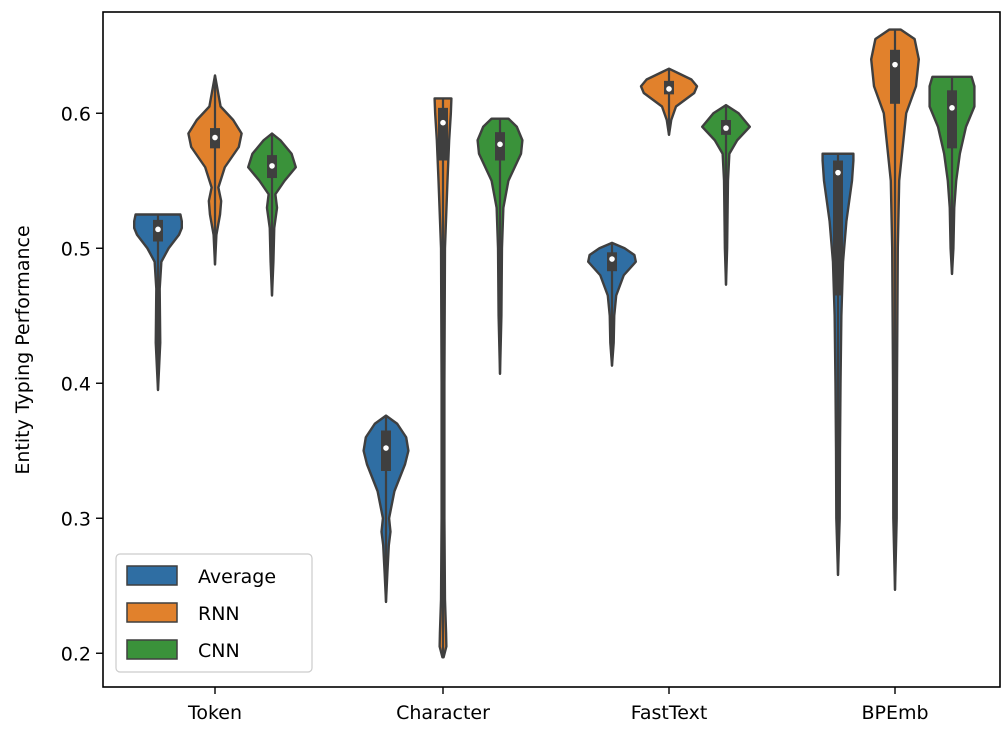 This screenshot has width=1003, height=729. Describe the element at coordinates (215, 170) in the screenshot. I see `violin-rnn-token` at that location.